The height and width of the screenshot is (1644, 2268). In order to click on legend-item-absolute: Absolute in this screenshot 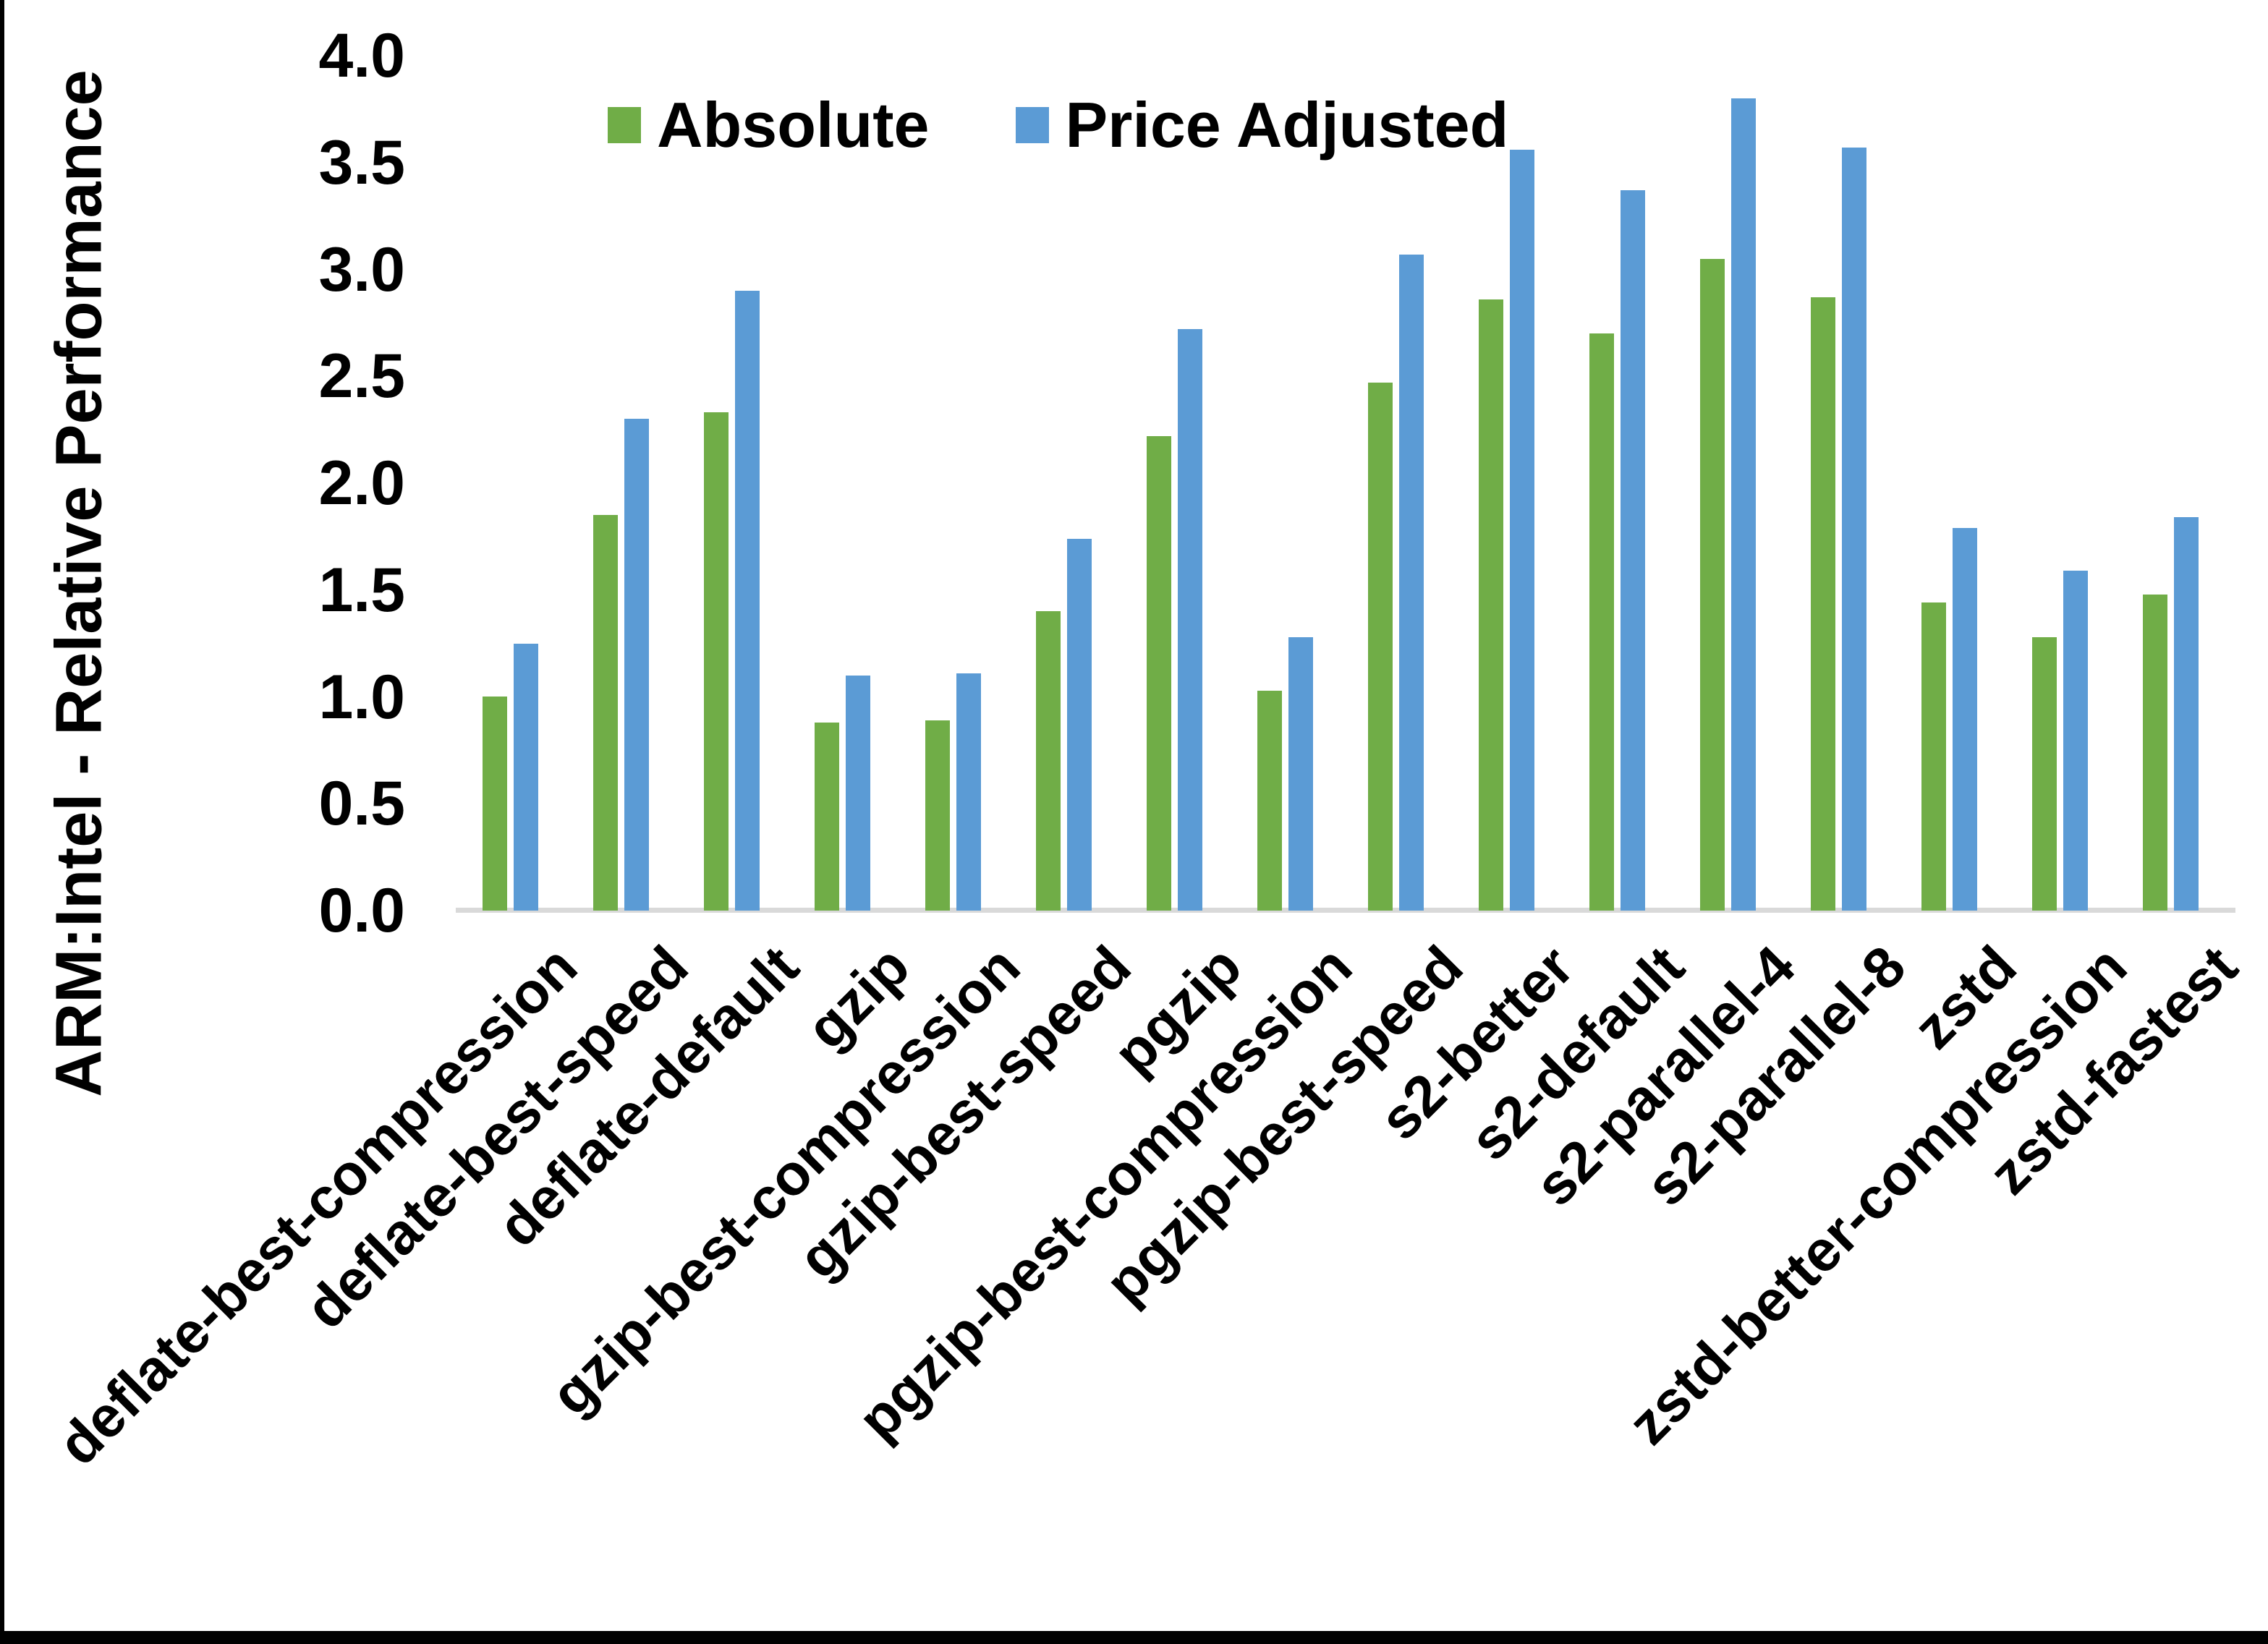, I will do `click(768, 125)`.